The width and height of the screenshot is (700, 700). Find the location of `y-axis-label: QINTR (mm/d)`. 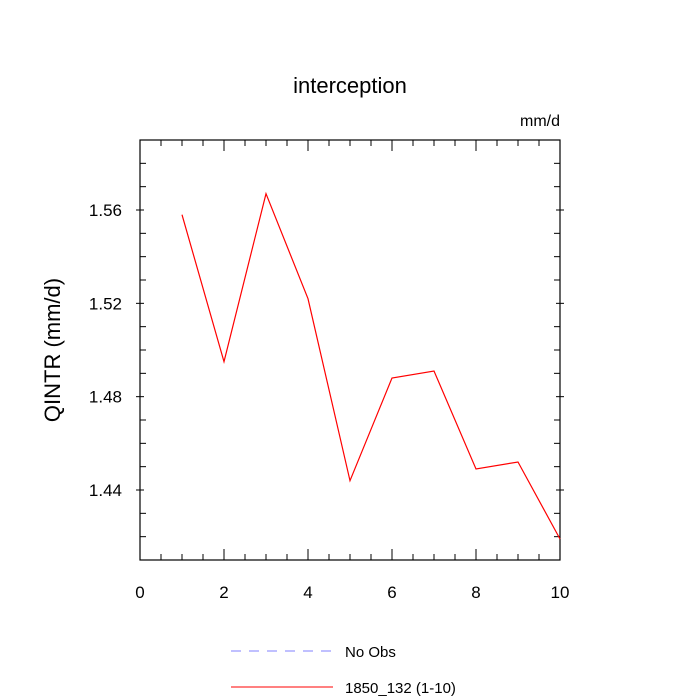

y-axis-label: QINTR (mm/d) is located at coordinates (52, 350).